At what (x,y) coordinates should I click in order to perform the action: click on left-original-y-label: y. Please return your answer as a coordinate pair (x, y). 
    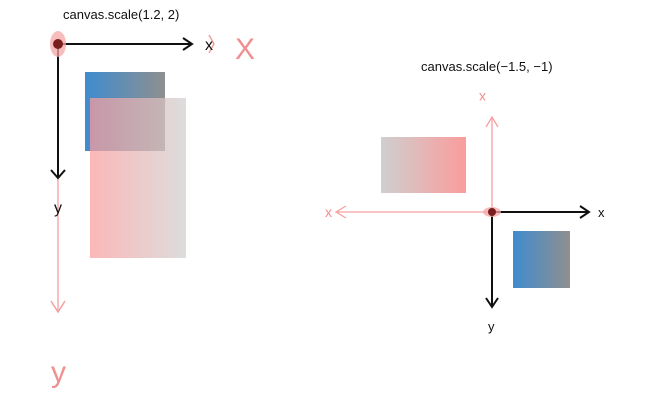
    Looking at the image, I should click on (58, 208).